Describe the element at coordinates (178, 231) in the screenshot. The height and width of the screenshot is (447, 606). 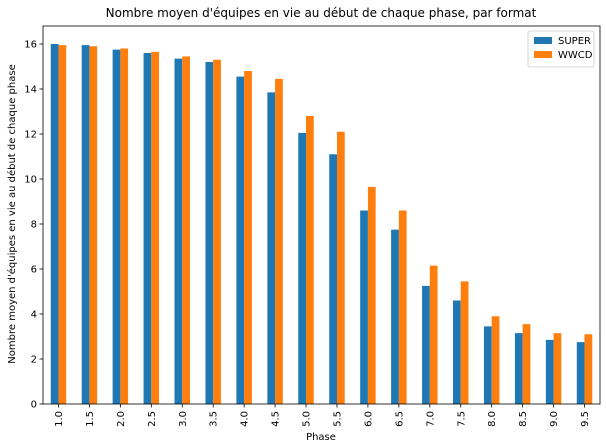
I see `bar-super-3.0` at that location.